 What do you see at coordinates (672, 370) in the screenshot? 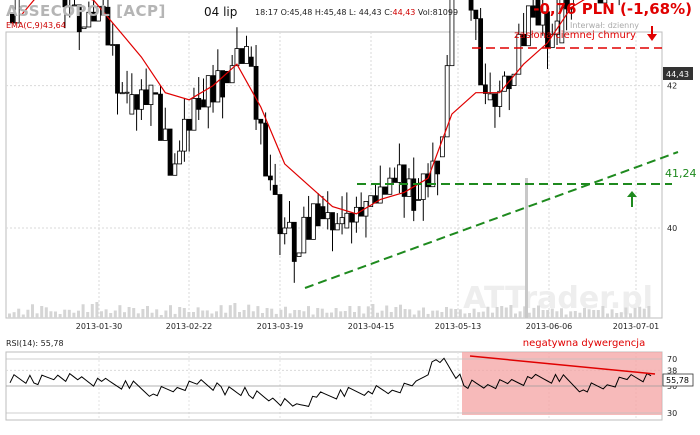
I see `y-tick-label: 38` at bounding box center [672, 370].